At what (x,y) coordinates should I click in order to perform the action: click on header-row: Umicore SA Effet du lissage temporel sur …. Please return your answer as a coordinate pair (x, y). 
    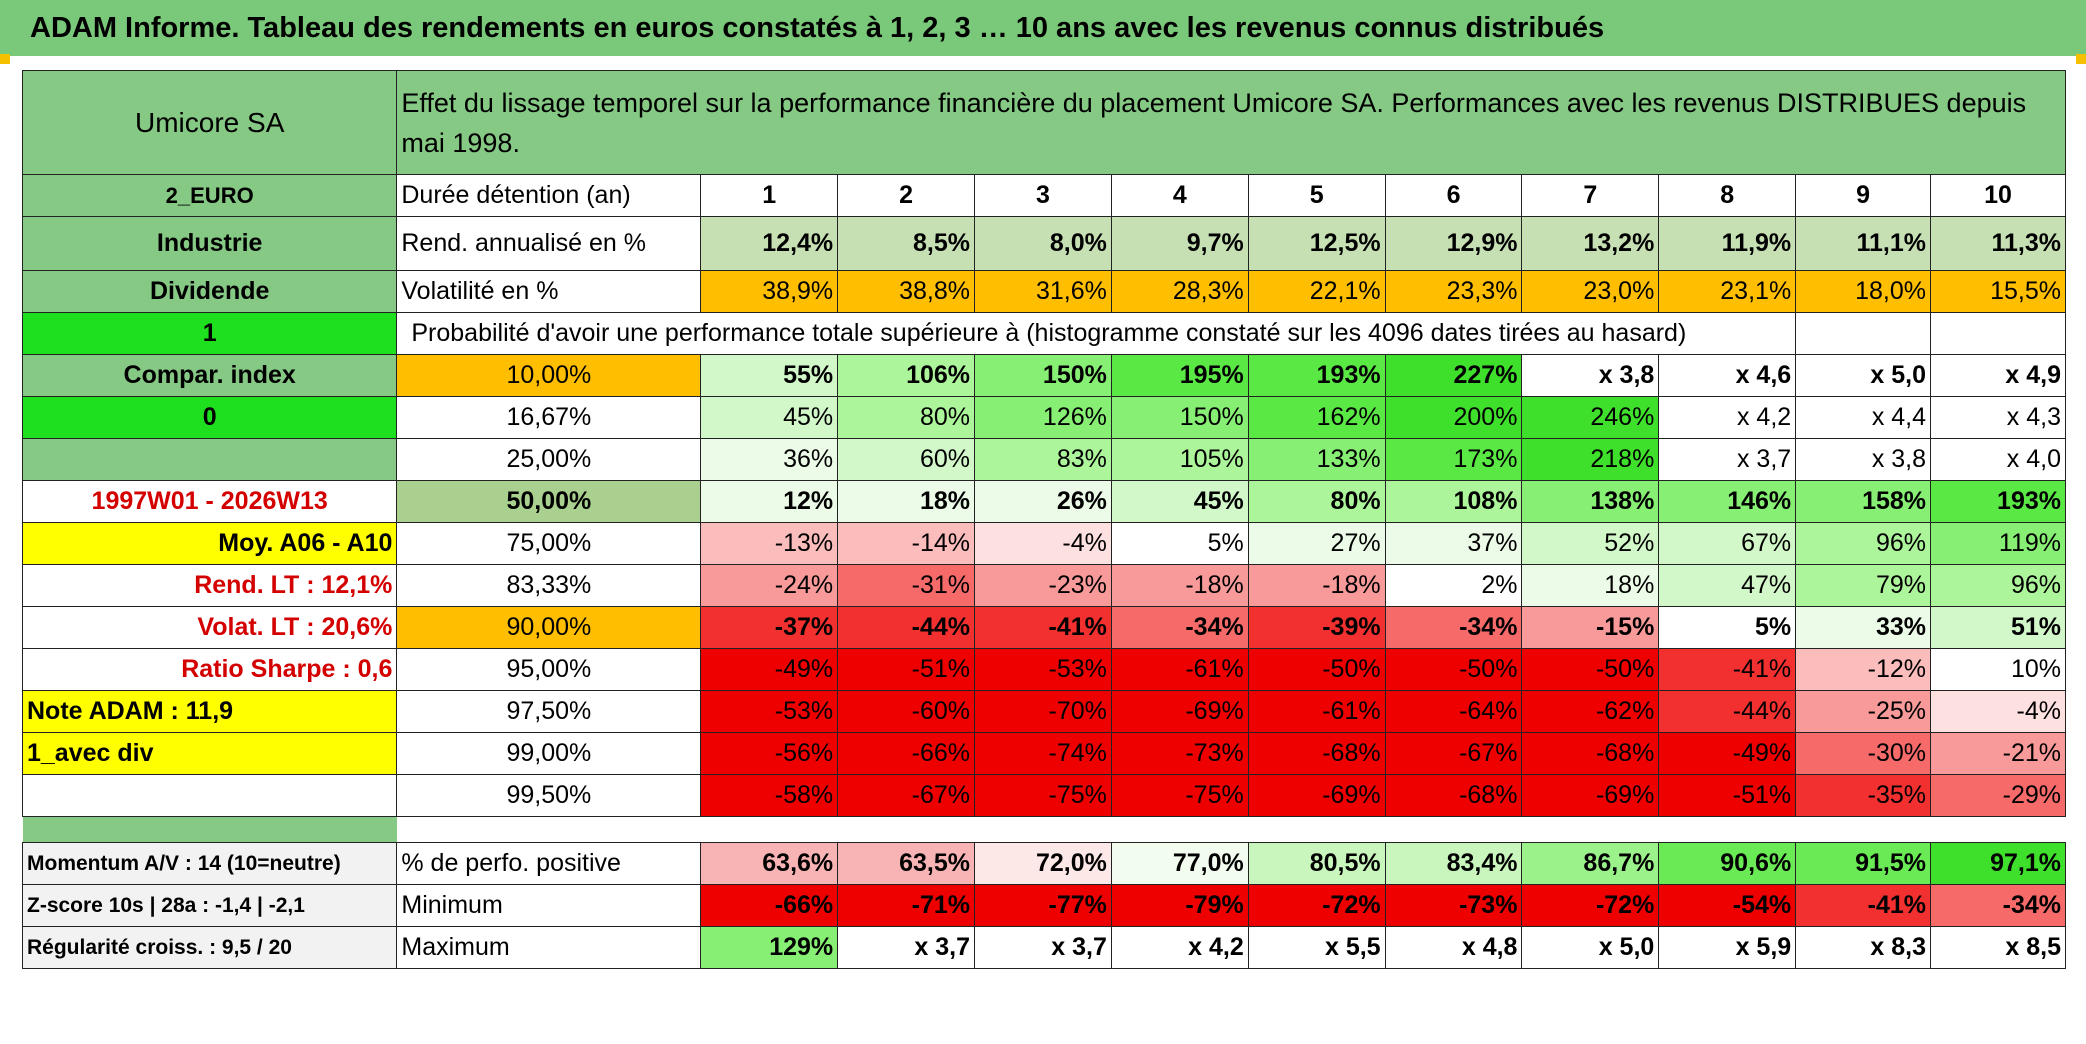
    Looking at the image, I should click on (1043, 122).